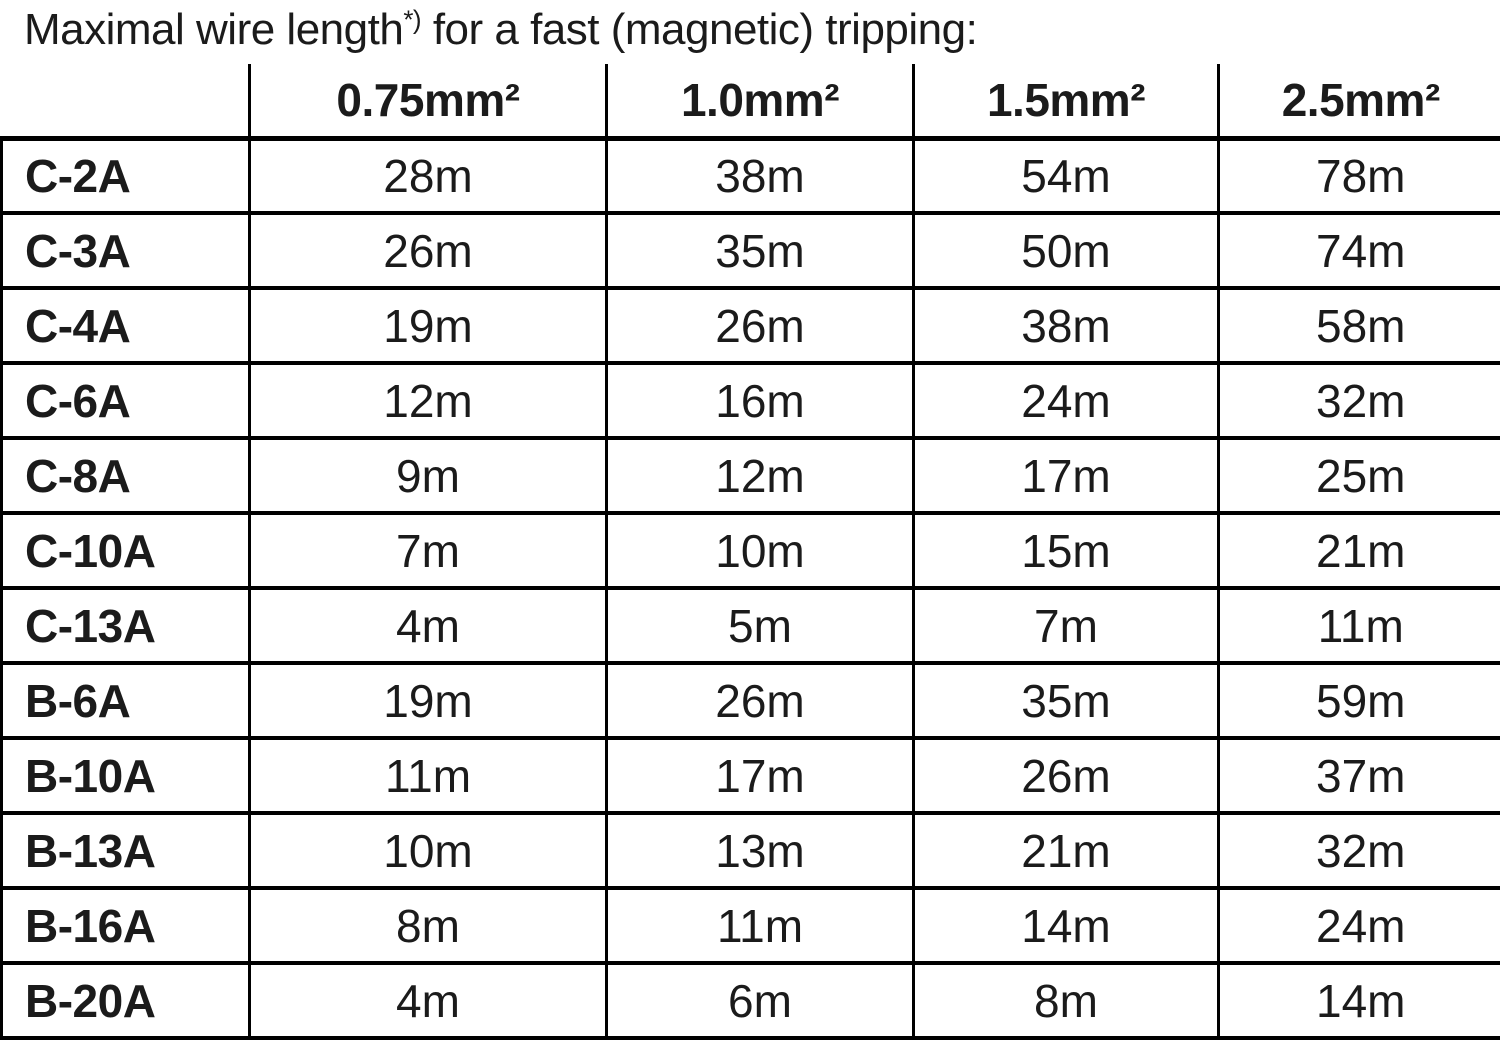 This screenshot has height=1054, width=1500. Describe the element at coordinates (699, 29) in the screenshot. I see `page-title-text-tail: for a fast (magnetic) tripping:` at that location.